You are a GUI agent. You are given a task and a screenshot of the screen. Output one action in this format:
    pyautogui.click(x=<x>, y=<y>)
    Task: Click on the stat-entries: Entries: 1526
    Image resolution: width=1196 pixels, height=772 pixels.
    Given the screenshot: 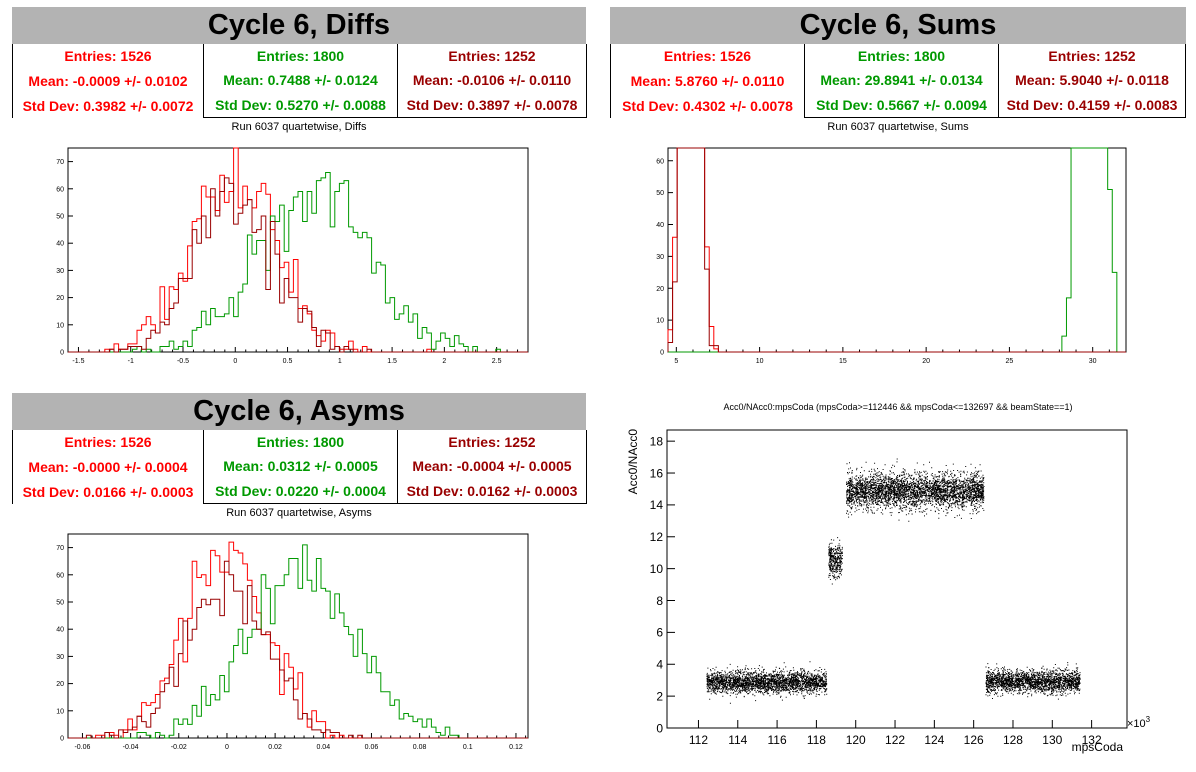 What is the action you would take?
    pyautogui.click(x=108, y=442)
    